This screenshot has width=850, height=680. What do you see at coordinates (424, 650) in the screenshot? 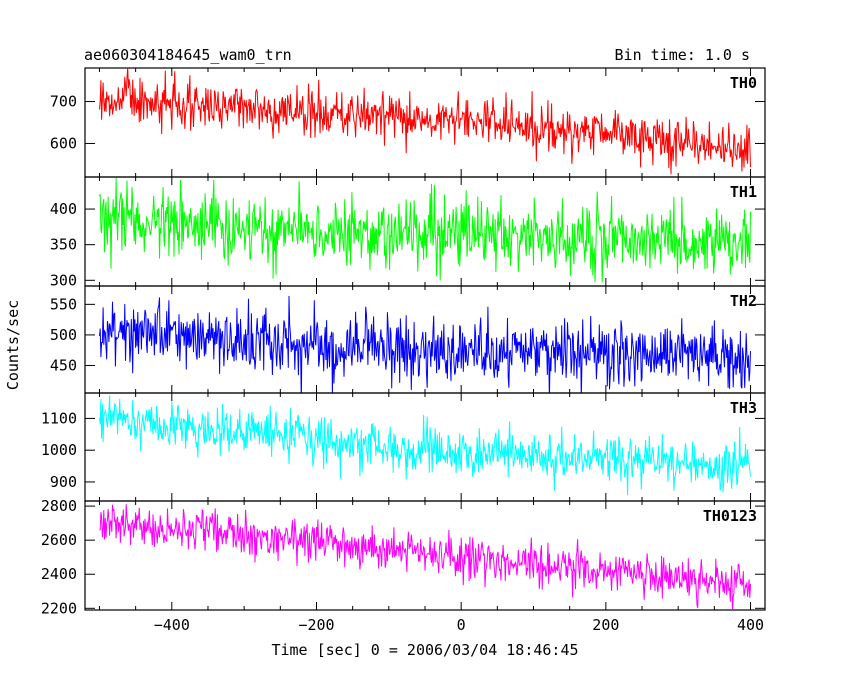
I see `x-axis-label: Time [sec] 0 = 2006/03/04 18:46:45` at bounding box center [424, 650].